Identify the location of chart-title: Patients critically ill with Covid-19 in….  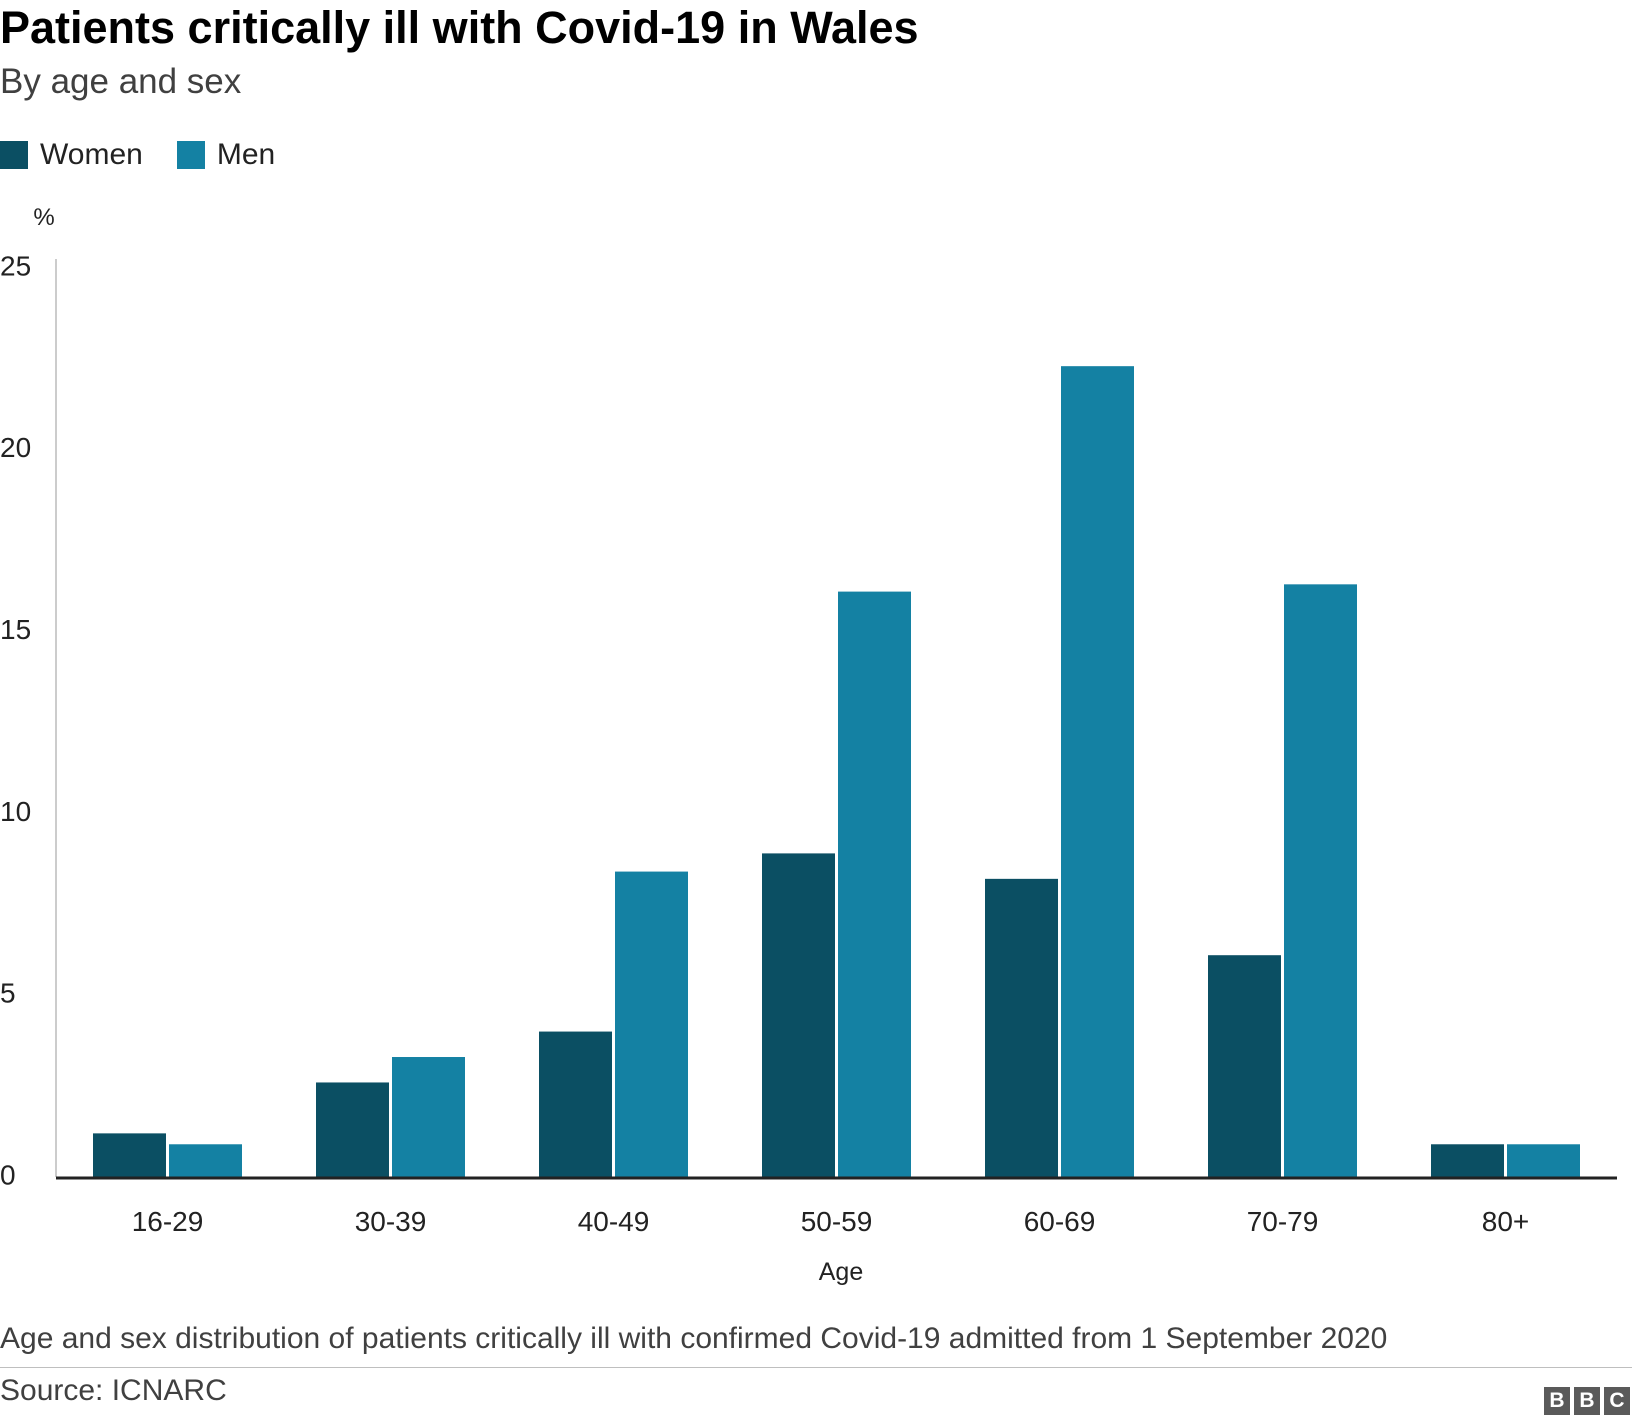
(459, 27).